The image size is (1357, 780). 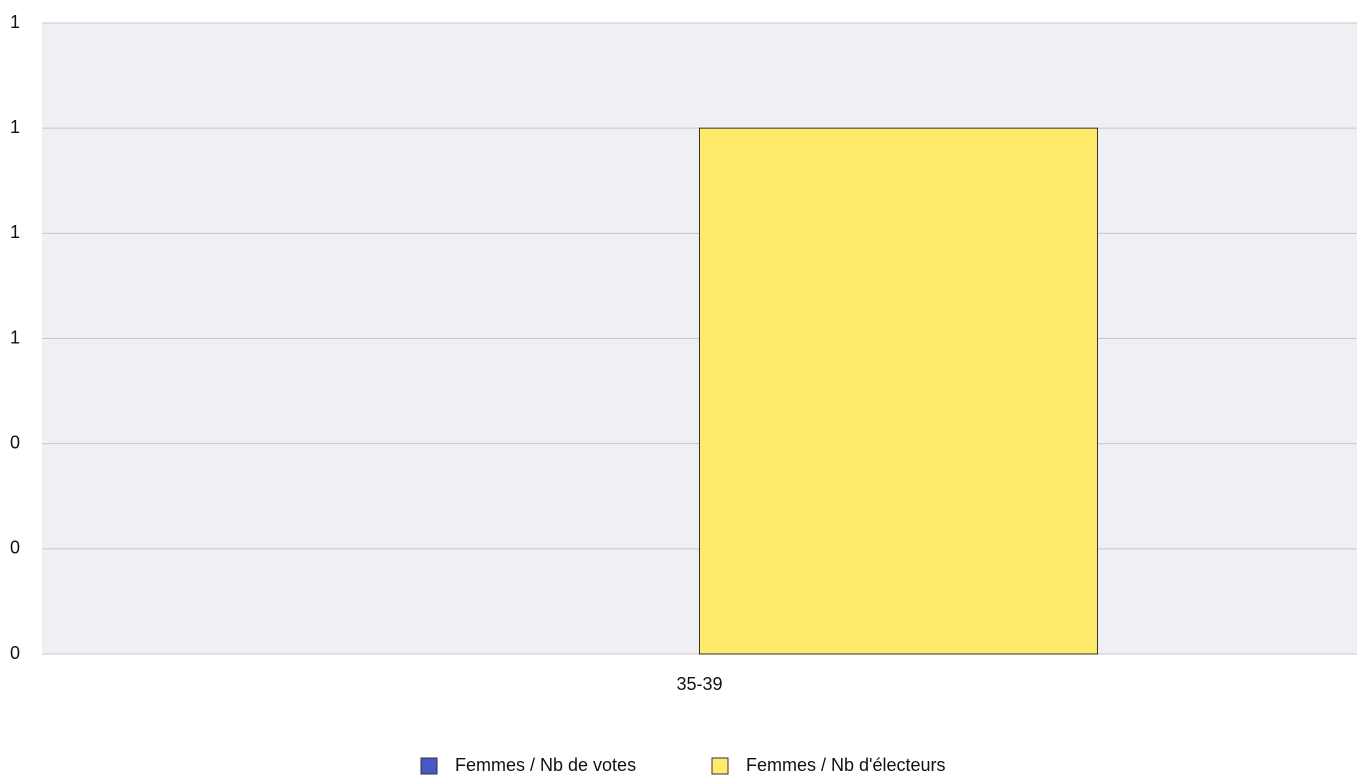 I want to click on legend-label: Femmes / Nb d'électeurs, so click(x=846, y=765).